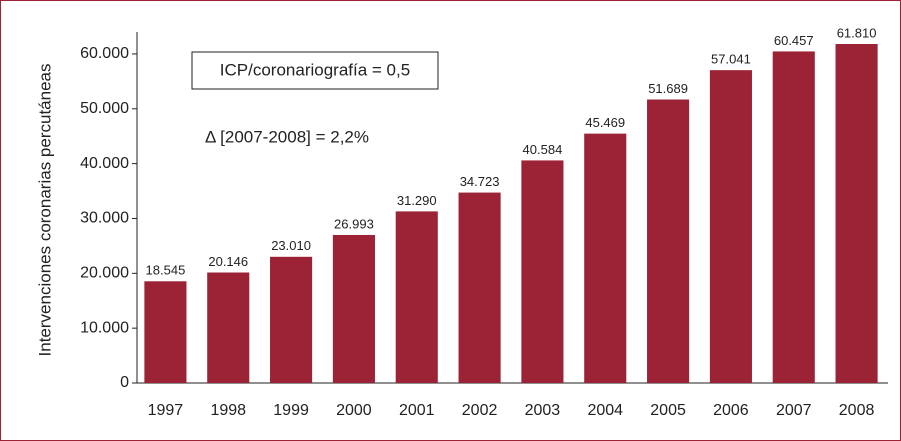 The width and height of the screenshot is (901, 441). Describe the element at coordinates (731, 59) in the screenshot. I see `data-label: 57.041` at that location.